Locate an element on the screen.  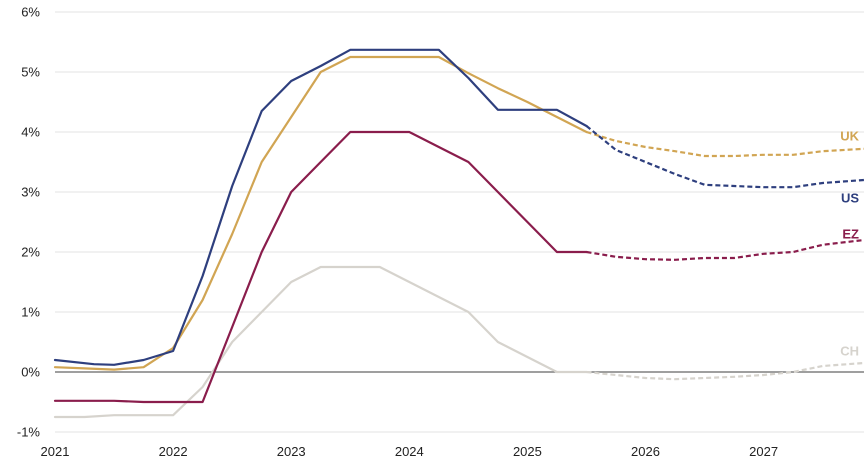
series-labels: US UK EZ CH is located at coordinates (849, 244).